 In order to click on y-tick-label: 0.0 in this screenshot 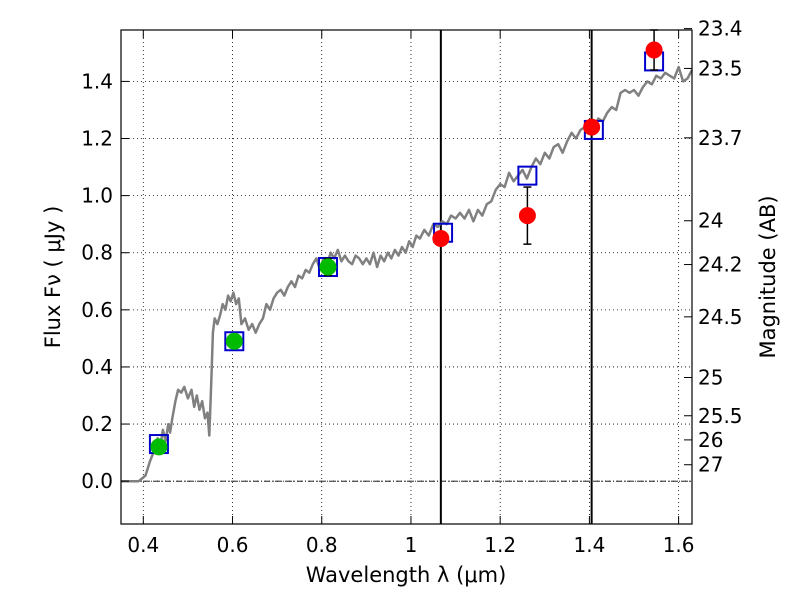, I will do `click(97, 481)`.